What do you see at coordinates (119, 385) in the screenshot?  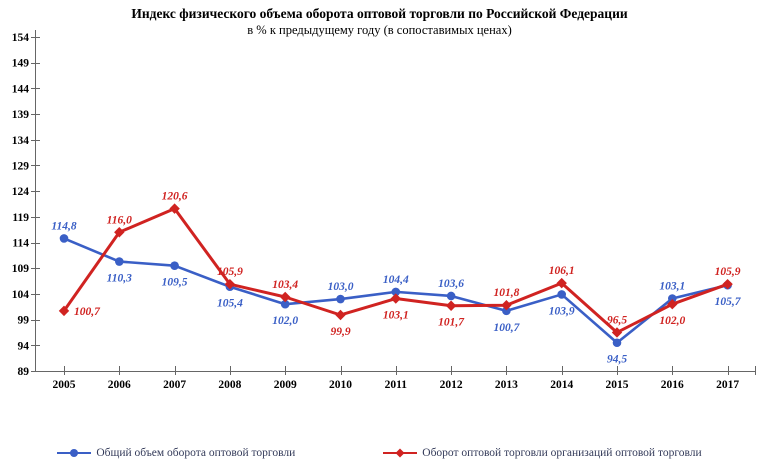 I see `svg-text: 2006` at bounding box center [119, 385].